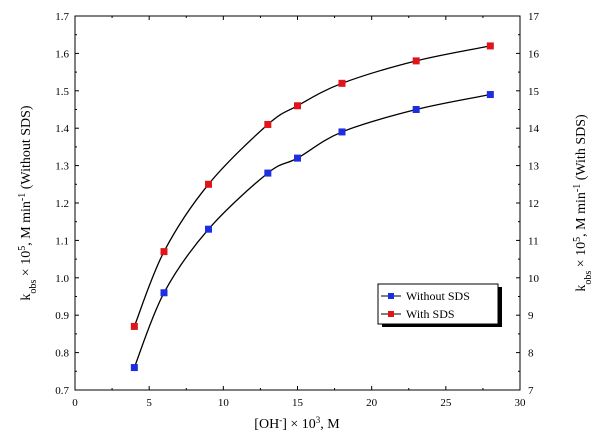  What do you see at coordinates (297, 423) in the screenshot?
I see `x-axis-title: [OH-] × 103, M` at bounding box center [297, 423].